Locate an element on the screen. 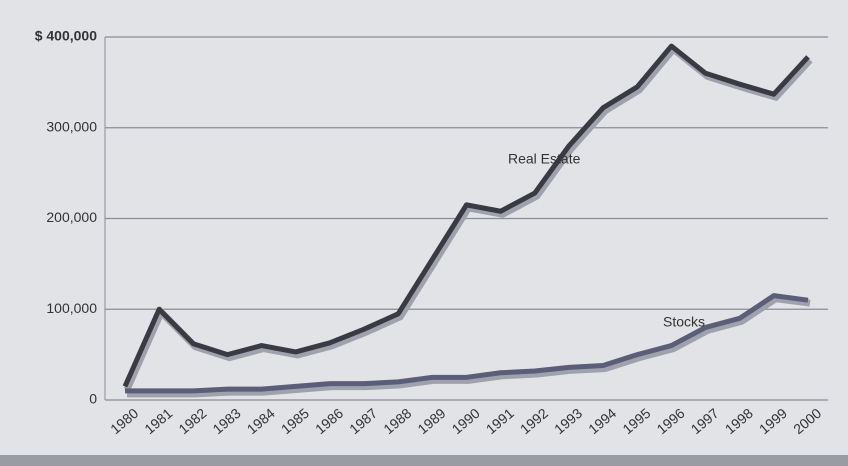 This screenshot has height=466, width=848. y-tick-label: $ 400,000 is located at coordinates (66, 36).